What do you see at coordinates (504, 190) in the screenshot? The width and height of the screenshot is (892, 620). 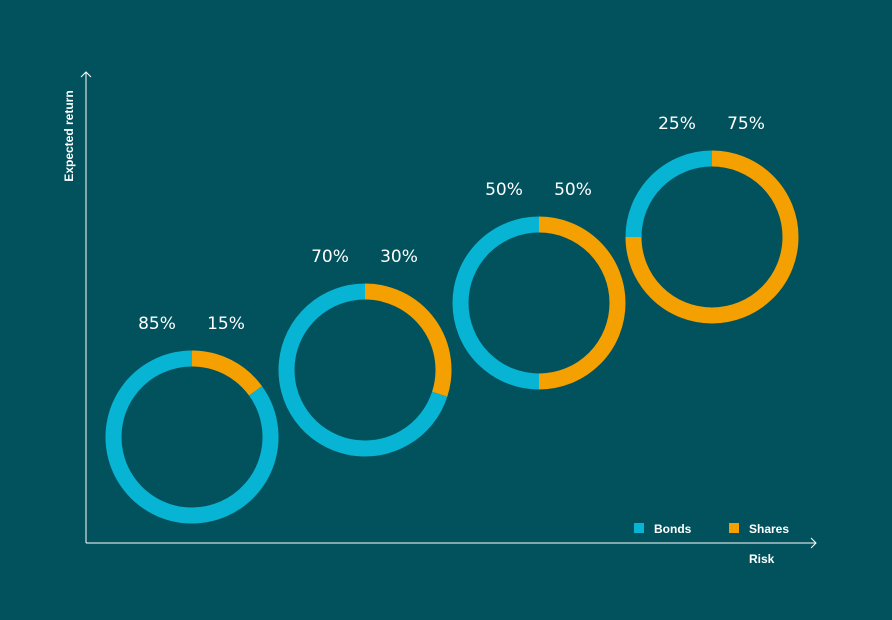 I see `bonds-percent-label-3: 50%` at bounding box center [504, 190].